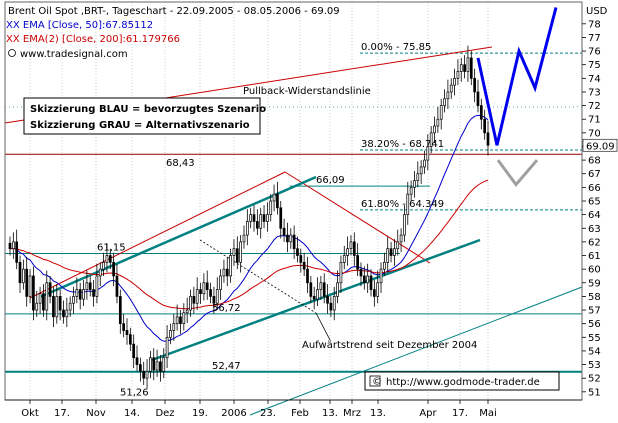 This screenshot has width=618, height=423. I want to click on footer-box: © http://www.godmode-trader.de, so click(462, 381).